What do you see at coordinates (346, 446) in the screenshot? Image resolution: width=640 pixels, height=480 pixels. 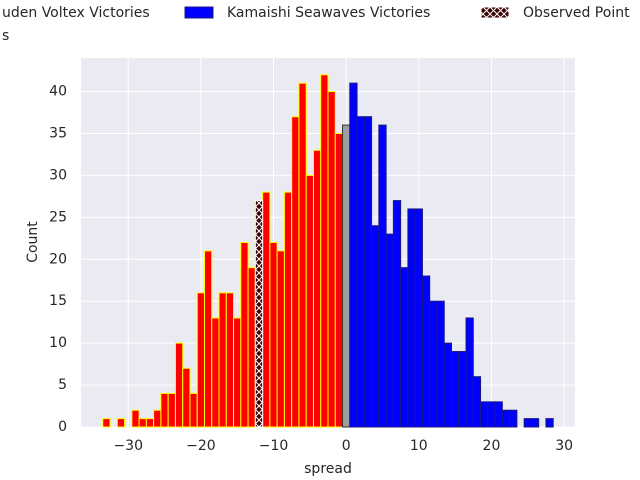 I see `x-tick-label: 0` at bounding box center [346, 446].